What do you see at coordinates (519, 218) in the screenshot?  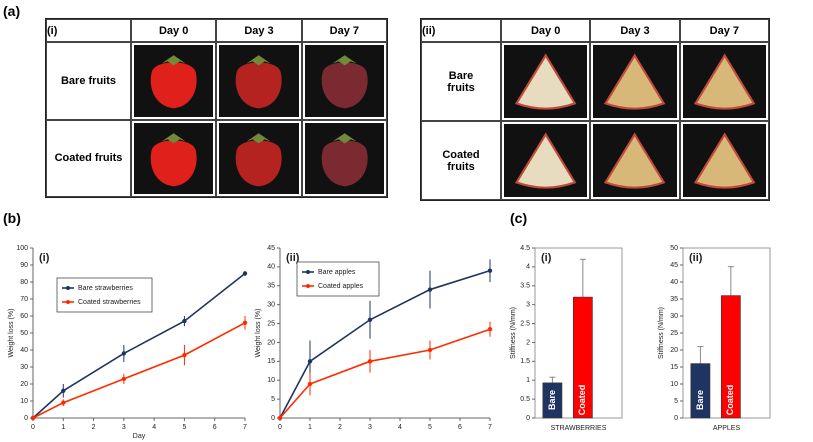 I see `panel-label: (c)` at bounding box center [519, 218].